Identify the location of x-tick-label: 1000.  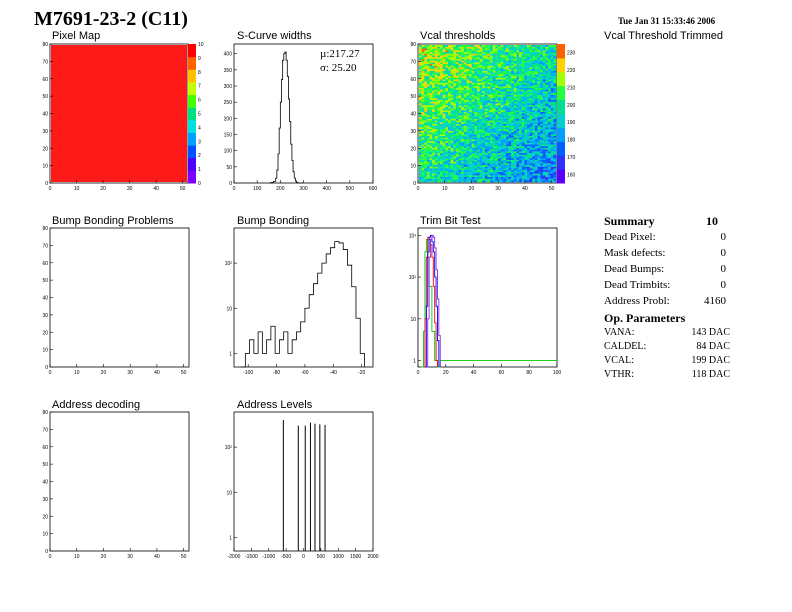
(338, 557).